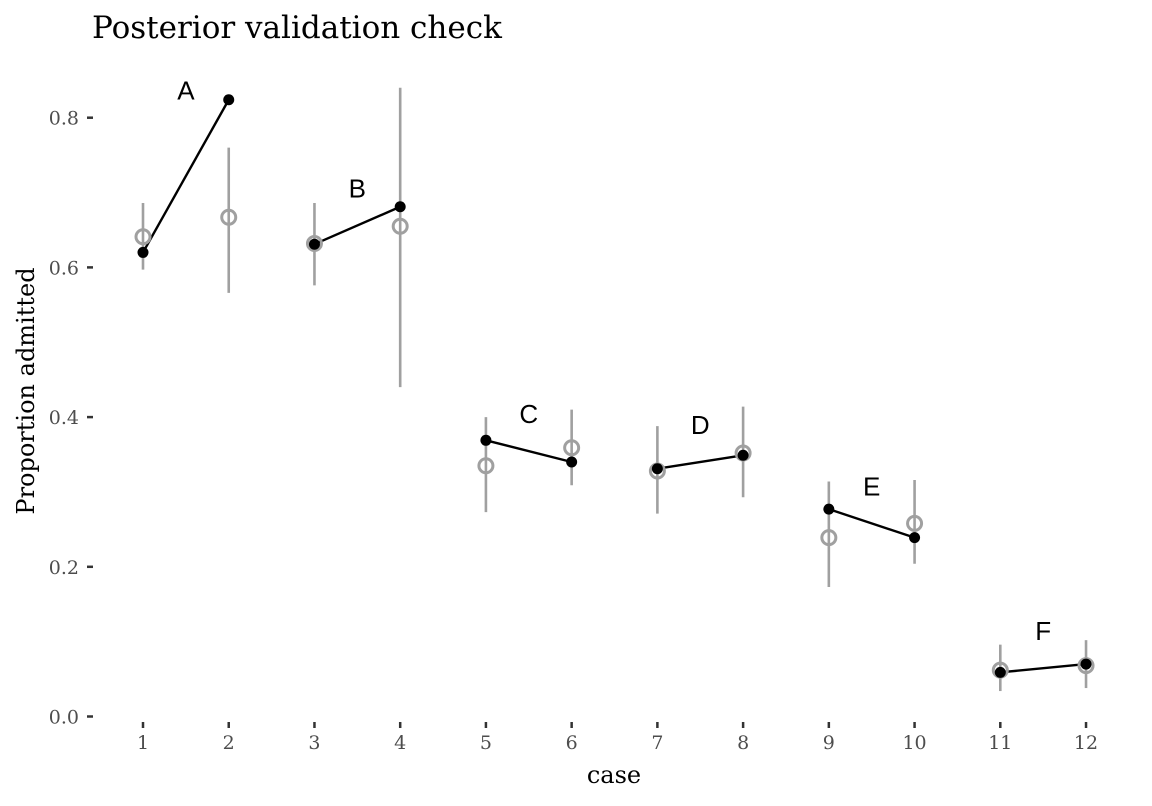 The height and width of the screenshot is (806, 1152). What do you see at coordinates (186, 91) in the screenshot?
I see `group-label: A` at bounding box center [186, 91].